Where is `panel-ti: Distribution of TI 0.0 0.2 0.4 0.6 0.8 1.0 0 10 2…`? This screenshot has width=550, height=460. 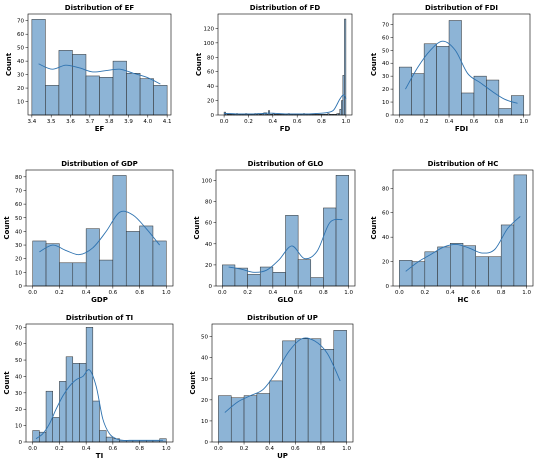
panel-ti: Distribution of TI 0.0 0.2 0.4 0.6 0.8 1.0 0 10 2… is located at coordinates (88, 387).